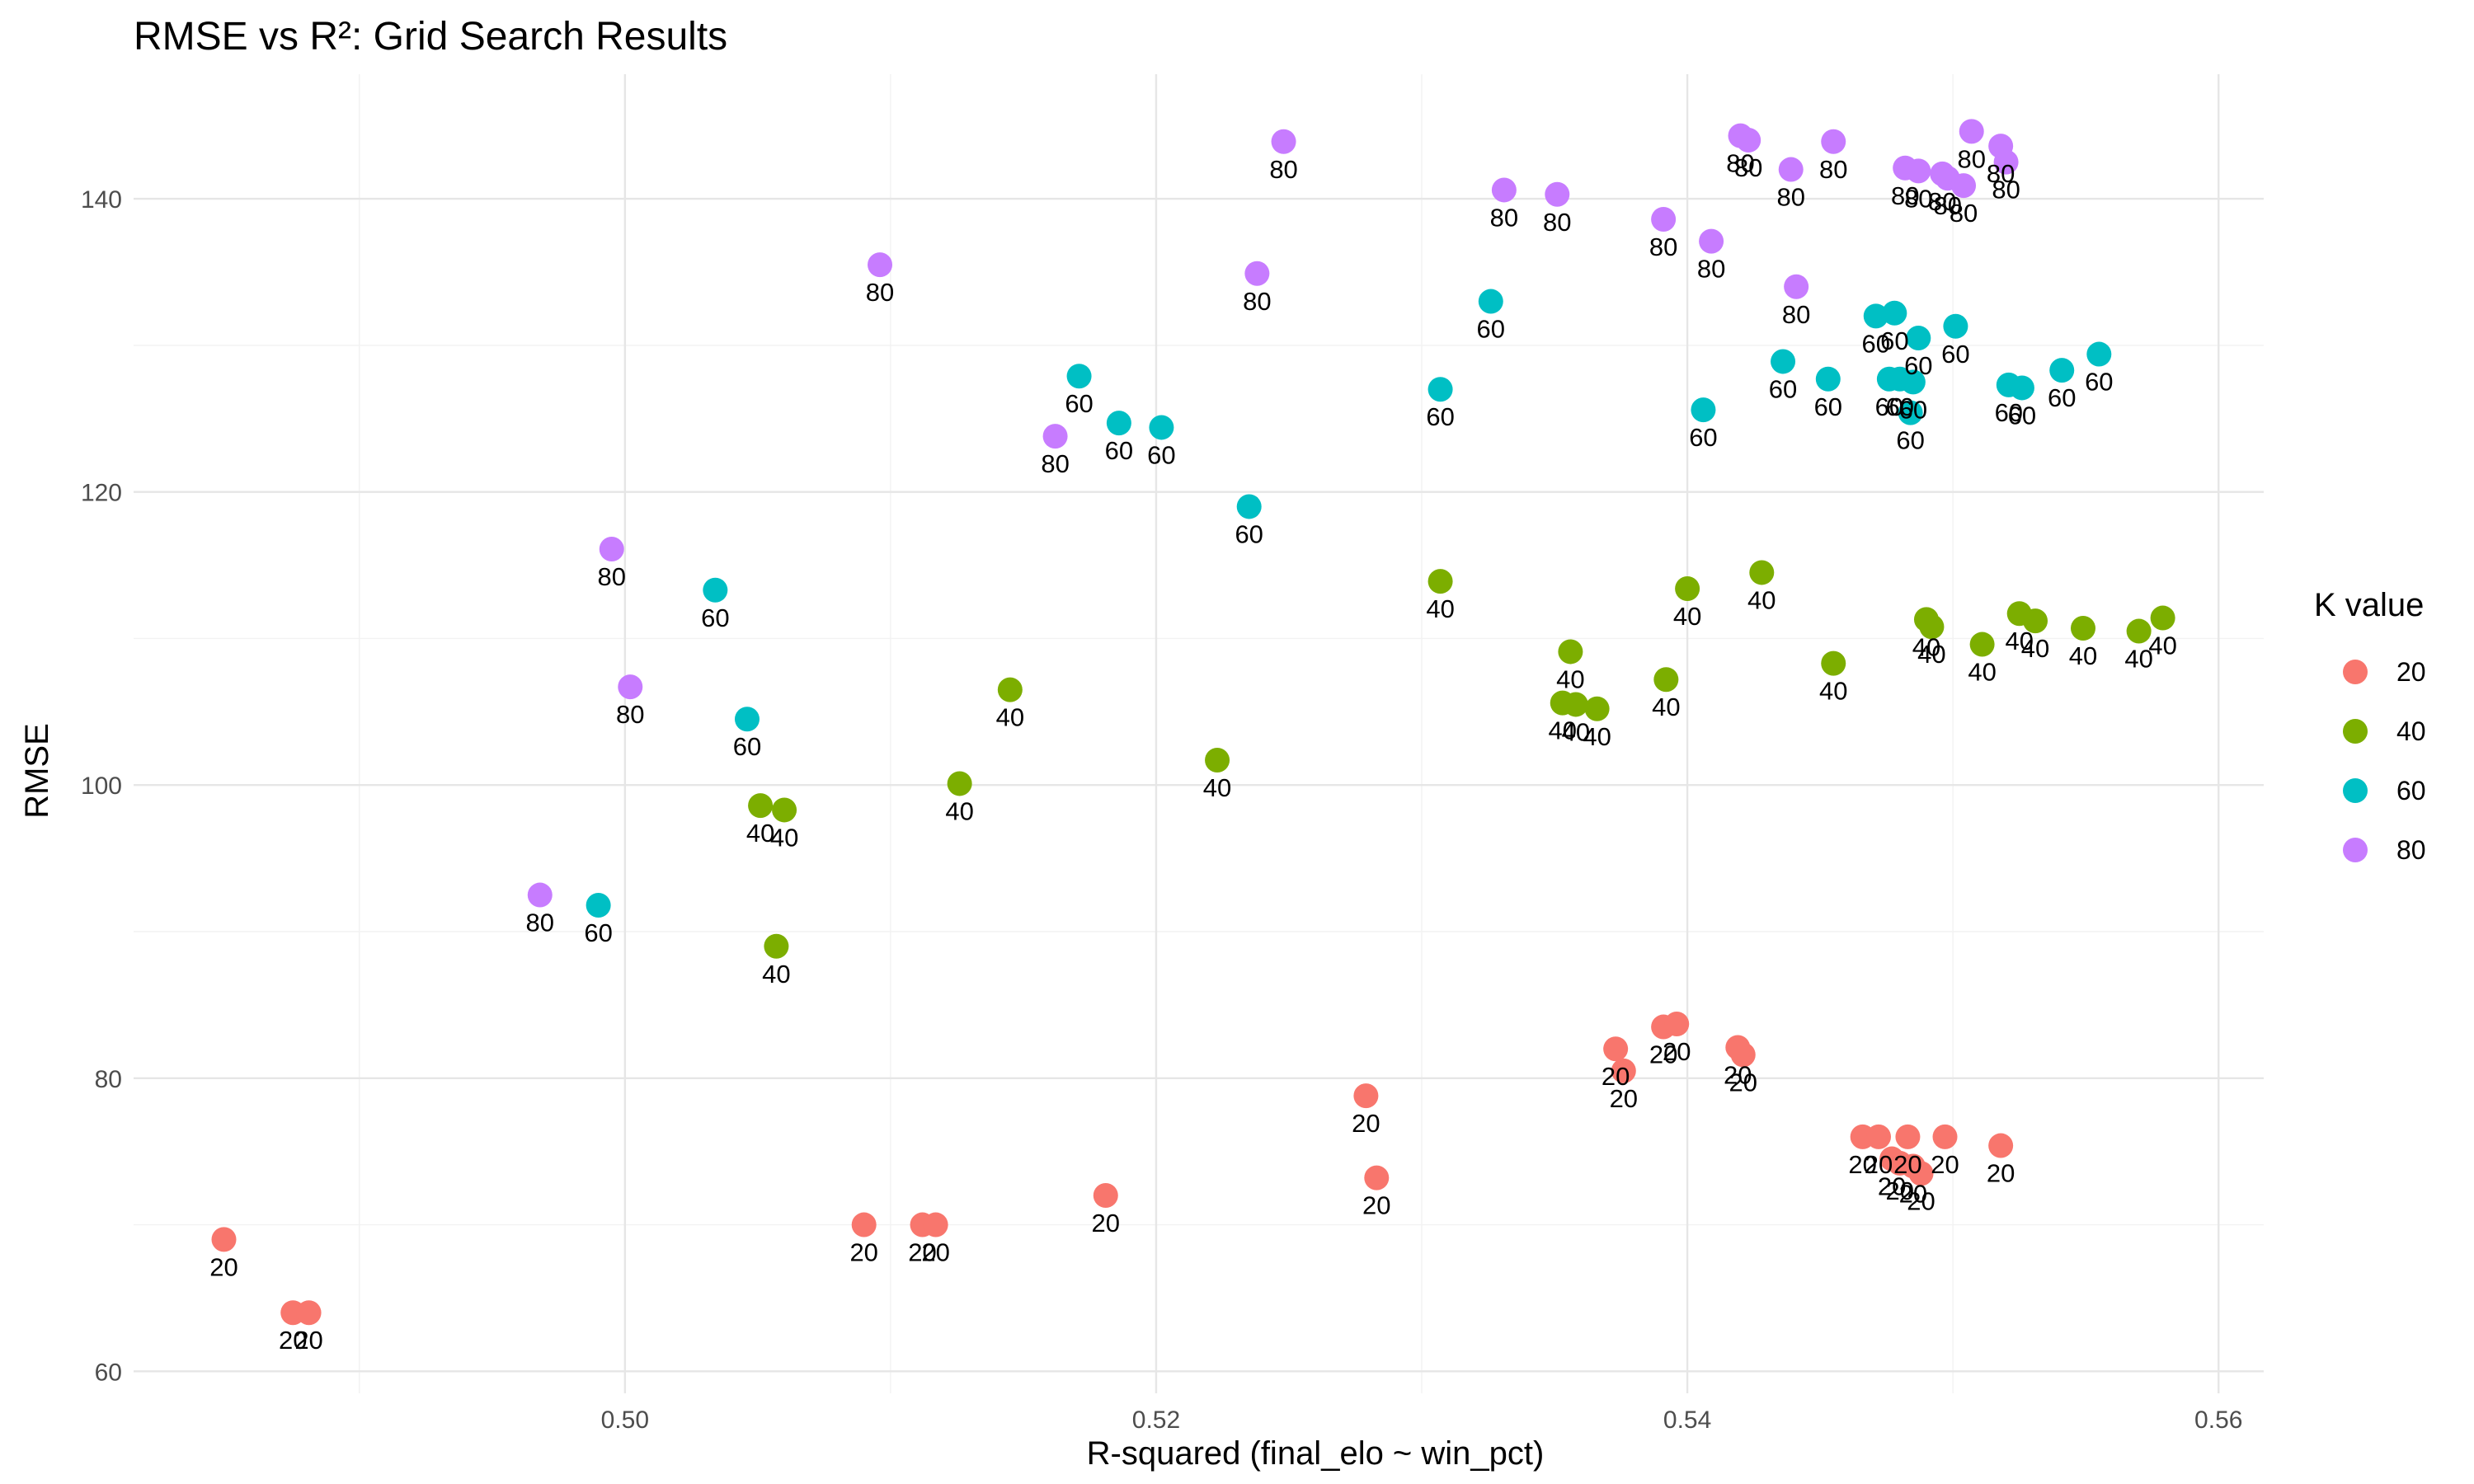 The height and width of the screenshot is (1484, 2474). Describe the element at coordinates (2355, 672) in the screenshot. I see `legend-key-k20` at that location.